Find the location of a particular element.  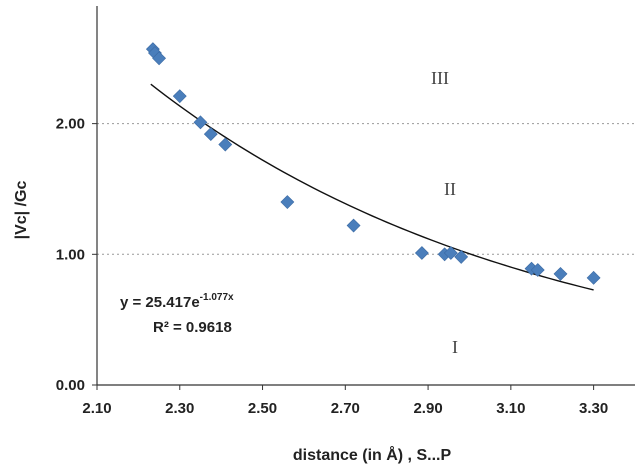

region-label-iii: III is located at coordinates (440, 78).